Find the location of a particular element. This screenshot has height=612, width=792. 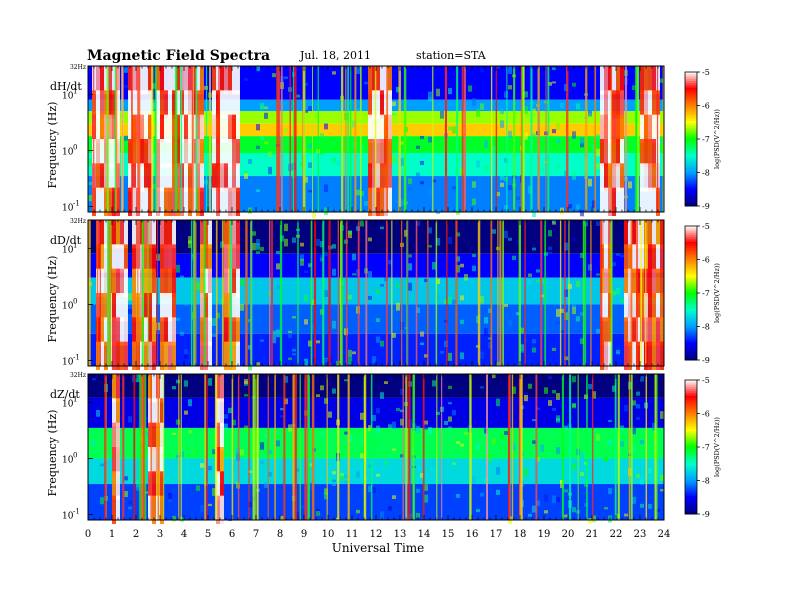

colorbar-dD-dt: -5 -6 -7 -8 -9 log(PSD(V^2/Hz)) is located at coordinates (702, 293).